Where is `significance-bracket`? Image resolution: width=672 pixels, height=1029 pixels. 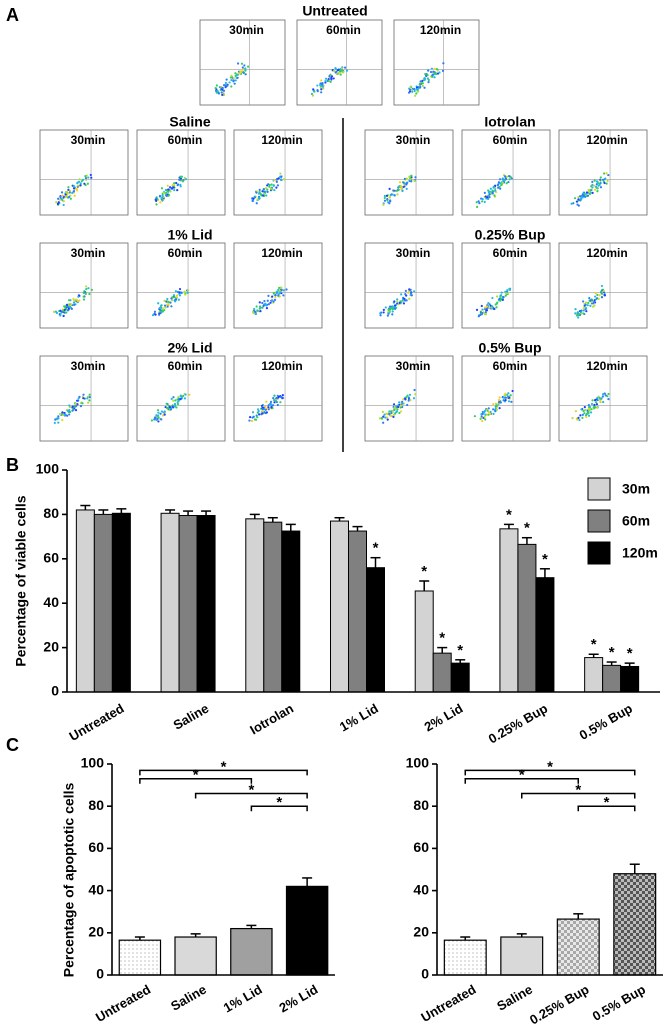
significance-bracket is located at coordinates (550, 772).